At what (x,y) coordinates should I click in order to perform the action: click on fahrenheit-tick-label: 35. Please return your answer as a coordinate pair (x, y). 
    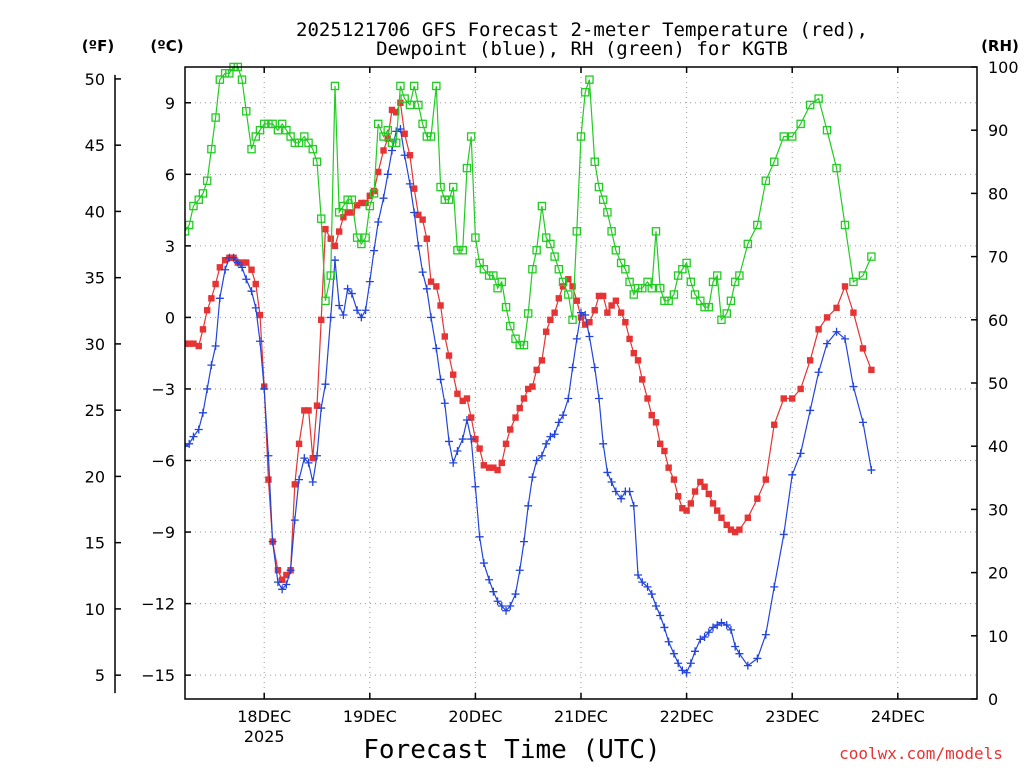
    Looking at the image, I should click on (95, 278).